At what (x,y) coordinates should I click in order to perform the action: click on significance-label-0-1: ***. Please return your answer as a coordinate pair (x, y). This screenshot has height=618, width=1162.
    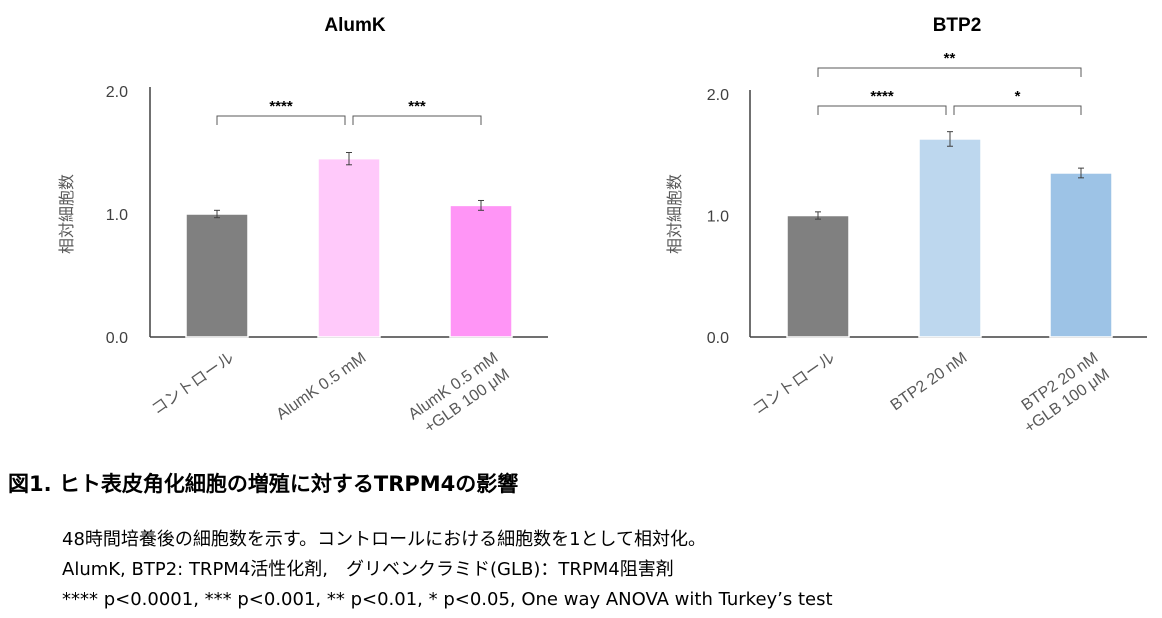
    Looking at the image, I should click on (417, 106).